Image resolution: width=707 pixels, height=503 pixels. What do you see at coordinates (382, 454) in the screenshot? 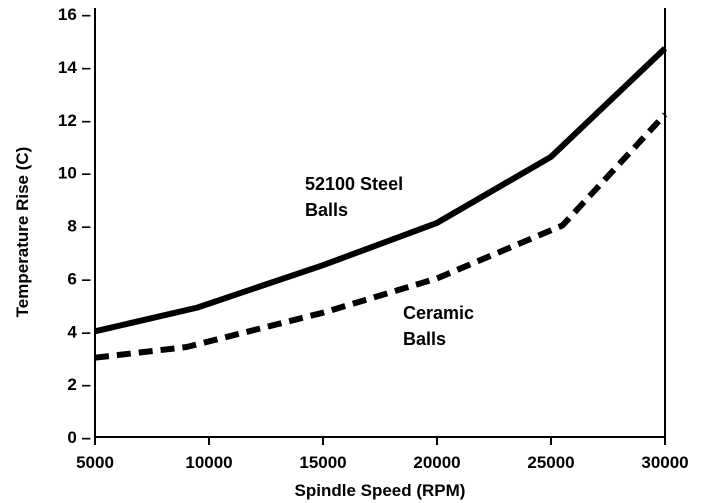
I see `x-axis: 5000 10000 15000 20000 25000 30000` at bounding box center [382, 454].